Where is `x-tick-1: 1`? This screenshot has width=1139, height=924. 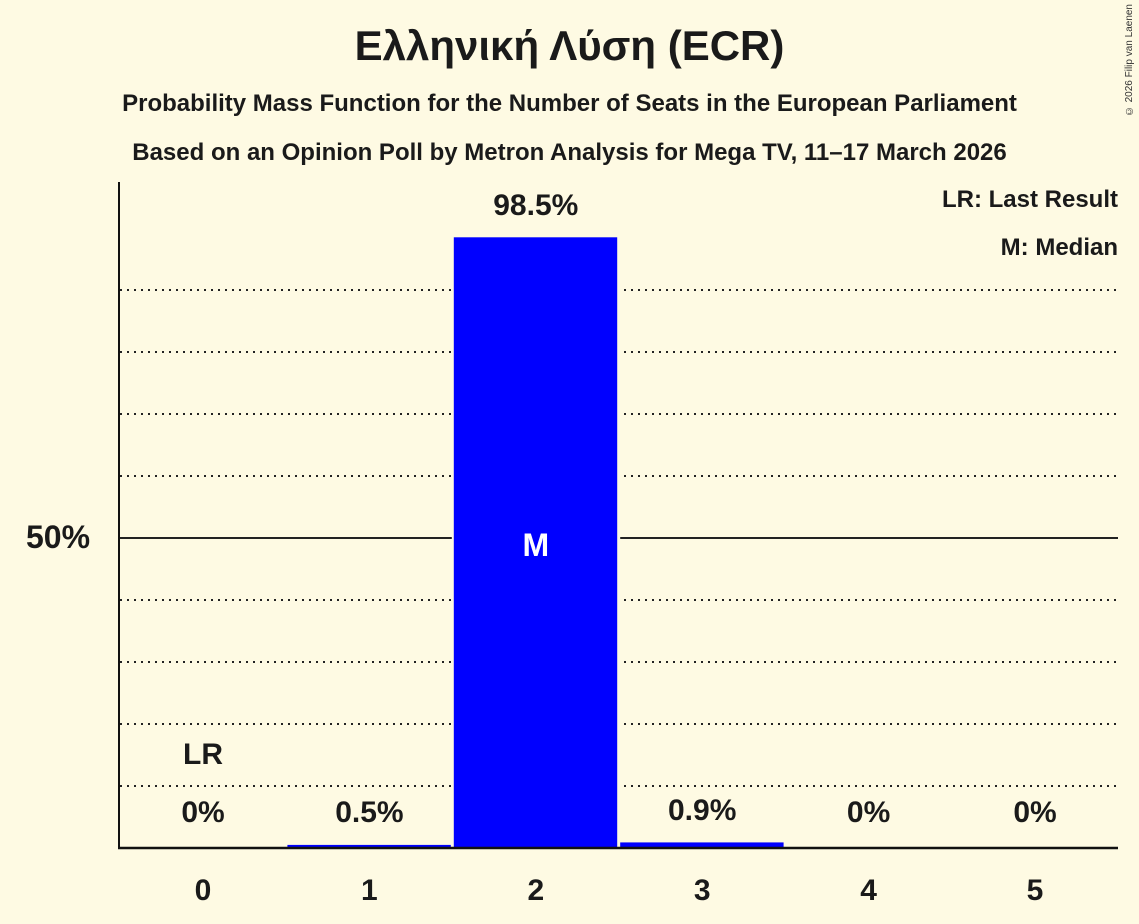
x-tick-1: 1 is located at coordinates (369, 890).